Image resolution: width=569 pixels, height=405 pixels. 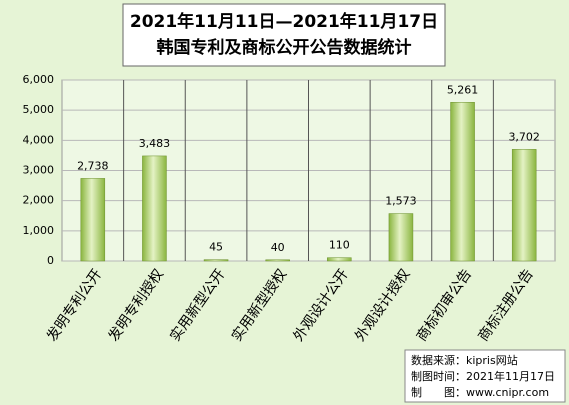 I want to click on chart-title: 韩国专利及商标公开公告数据统计, so click(x=284, y=47).